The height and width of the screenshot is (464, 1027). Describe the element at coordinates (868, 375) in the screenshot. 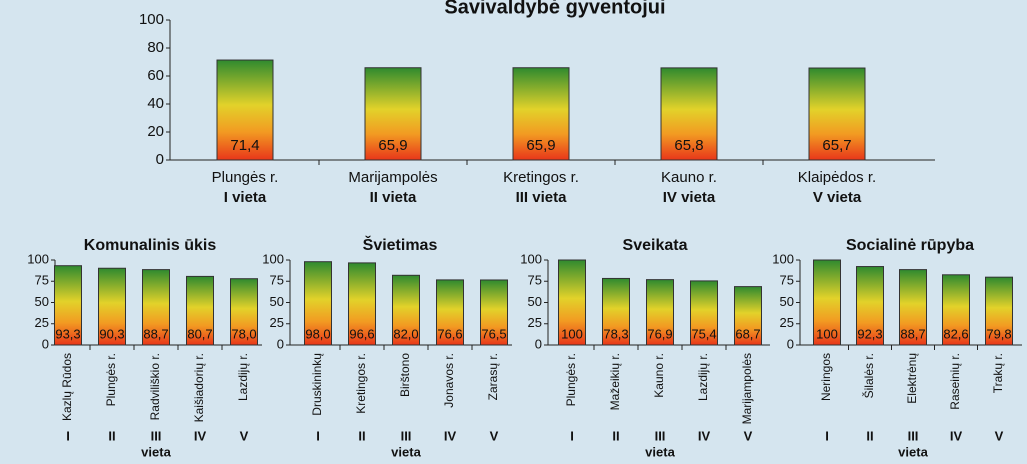

I see `x-tick-label: Šilalės r.` at that location.